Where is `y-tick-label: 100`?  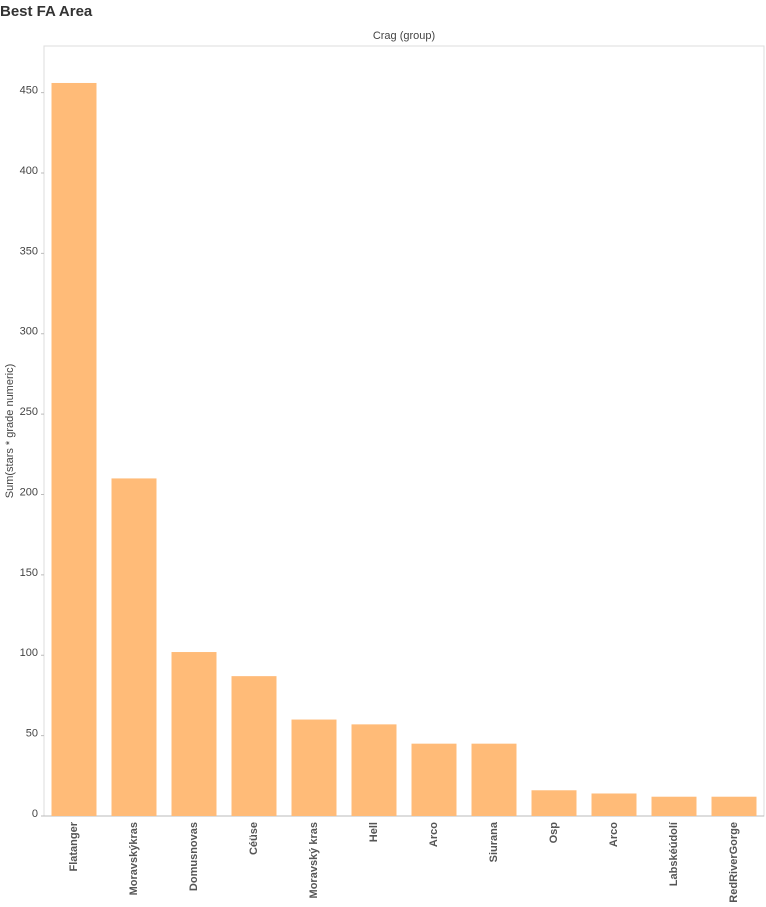
y-tick-label: 100 is located at coordinates (29, 653).